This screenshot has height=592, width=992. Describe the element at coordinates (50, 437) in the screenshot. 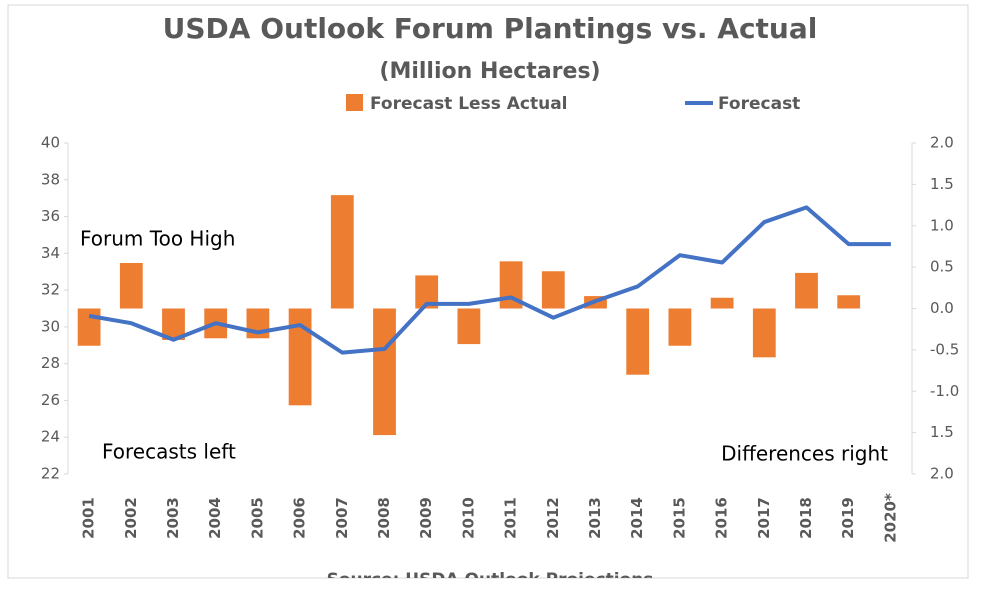

I see `y-tick-label: 24` at that location.